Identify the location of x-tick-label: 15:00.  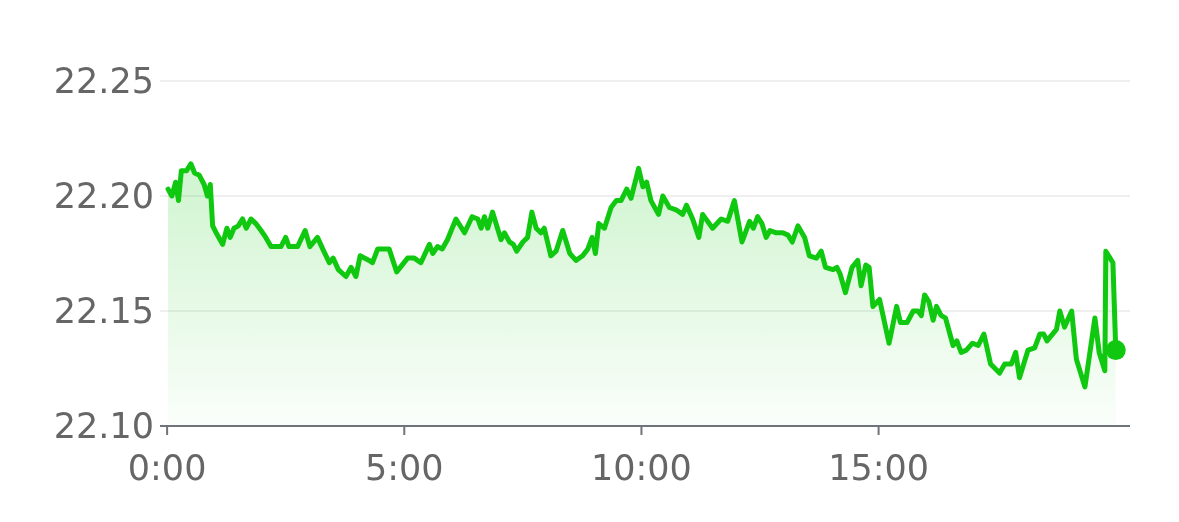
(879, 467).